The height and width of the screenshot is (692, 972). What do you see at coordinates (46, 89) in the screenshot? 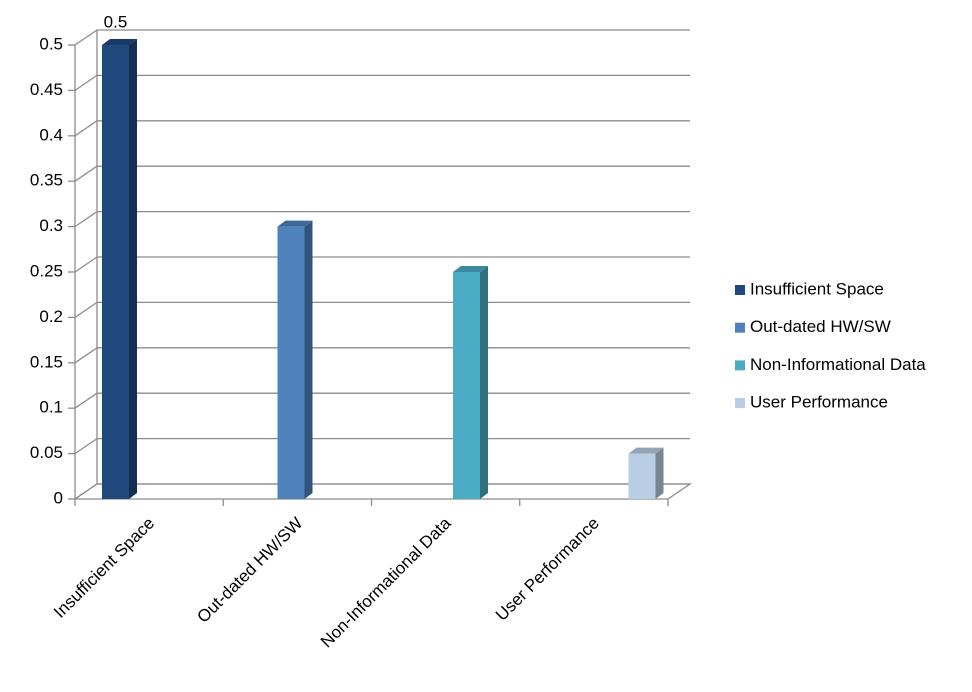
I see `y-tick-label: 0.45` at bounding box center [46, 89].